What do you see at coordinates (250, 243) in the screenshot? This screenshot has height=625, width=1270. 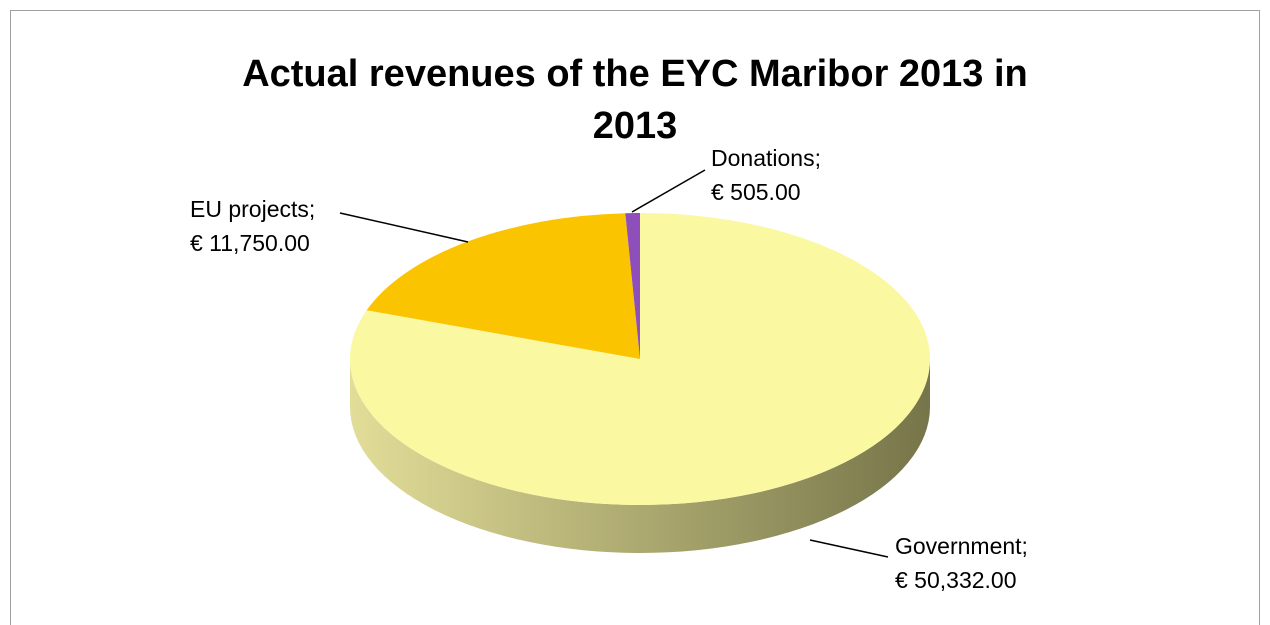 I see `data-label-value: € 11,750.00` at bounding box center [250, 243].